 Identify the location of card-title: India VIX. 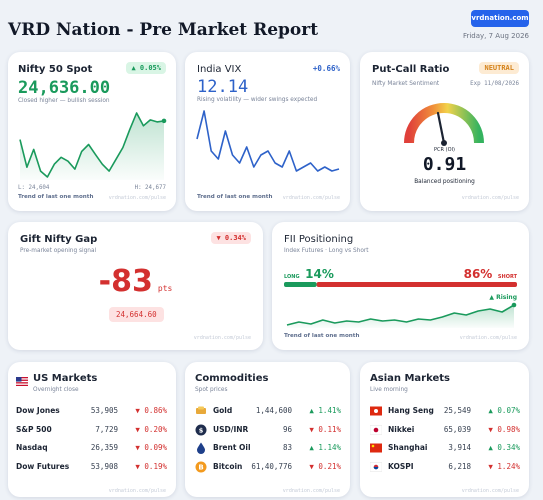
(219, 69).